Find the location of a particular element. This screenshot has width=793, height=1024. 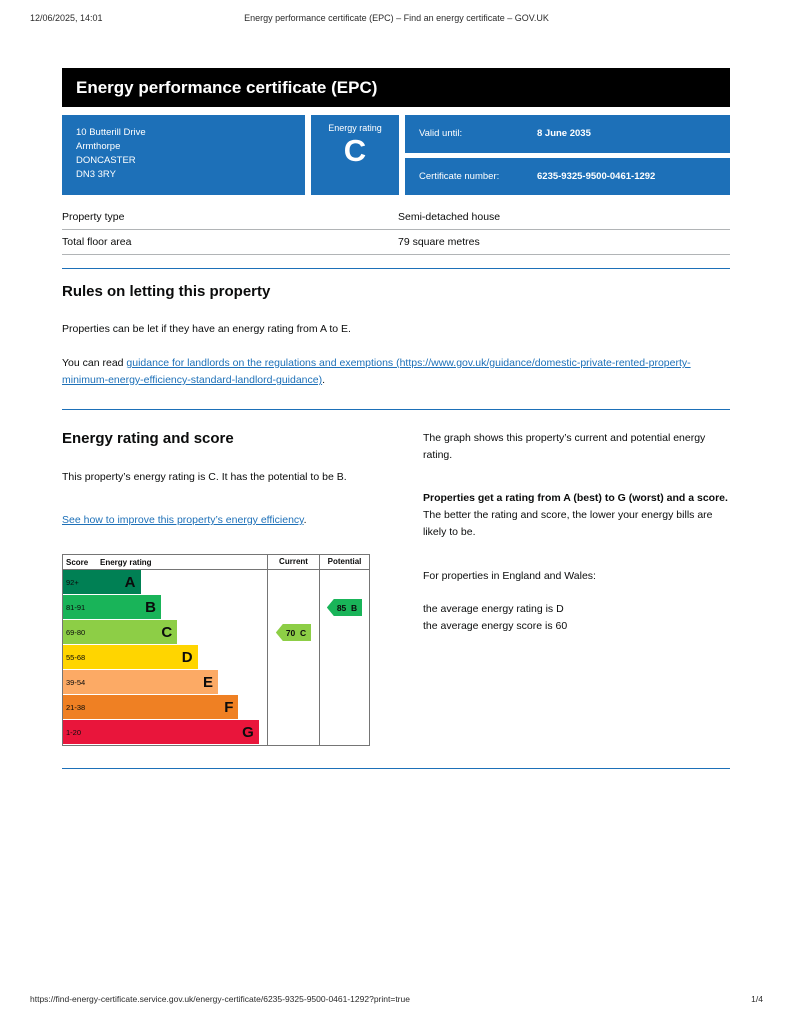

epc-band-row-c: 69-80 C 70 C is located at coordinates (216, 632).